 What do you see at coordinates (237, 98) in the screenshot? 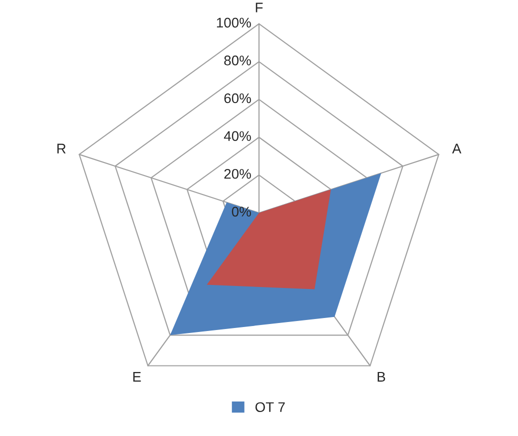
I see `y-tick-label: 60%` at bounding box center [237, 98].